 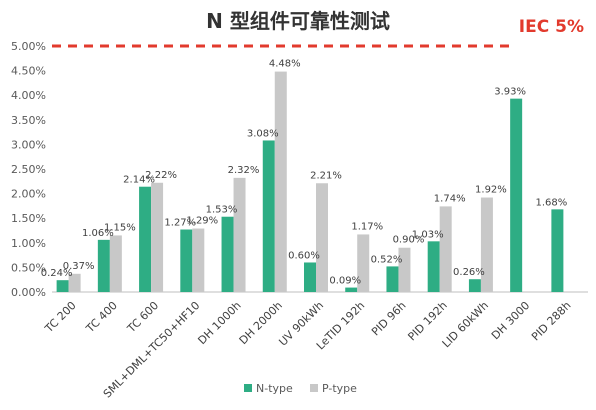 What do you see at coordinates (28, 292) in the screenshot?
I see `y-tick-label: 0.00%` at bounding box center [28, 292].